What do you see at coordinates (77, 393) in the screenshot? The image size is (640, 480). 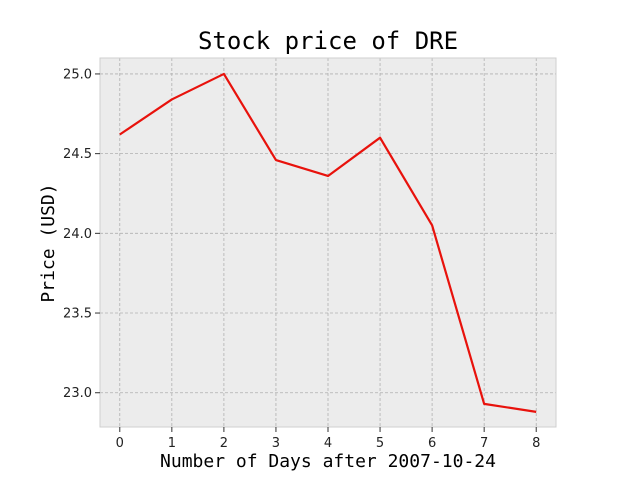 I see `y-tick-label: 23.0` at bounding box center [77, 393].